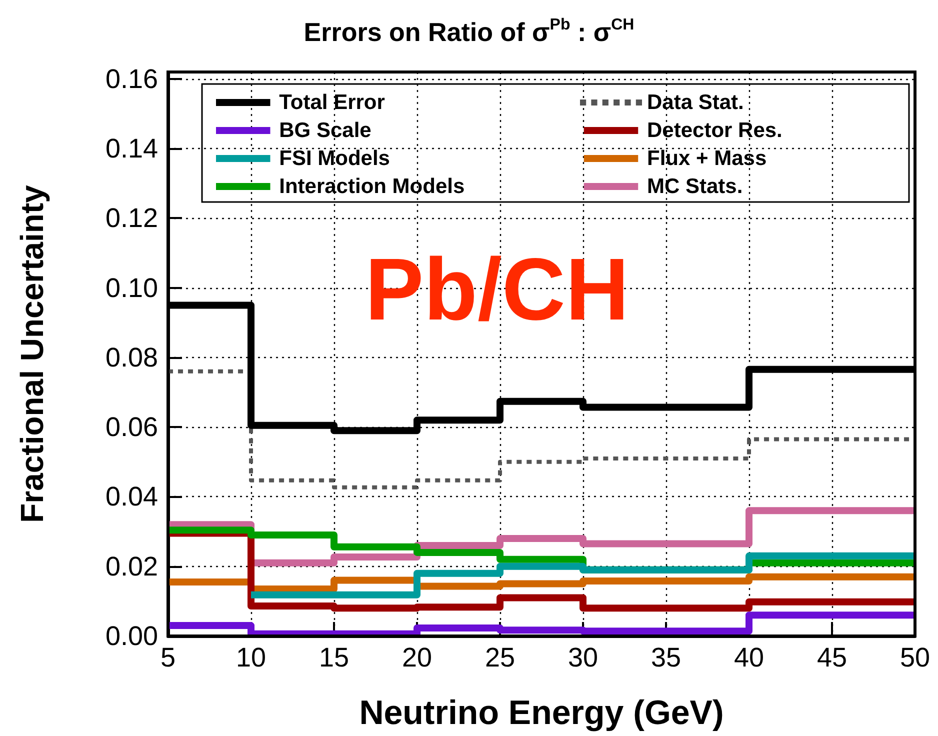  What do you see at coordinates (372, 186) in the screenshot?
I see `legend-label: Interaction Models` at bounding box center [372, 186].